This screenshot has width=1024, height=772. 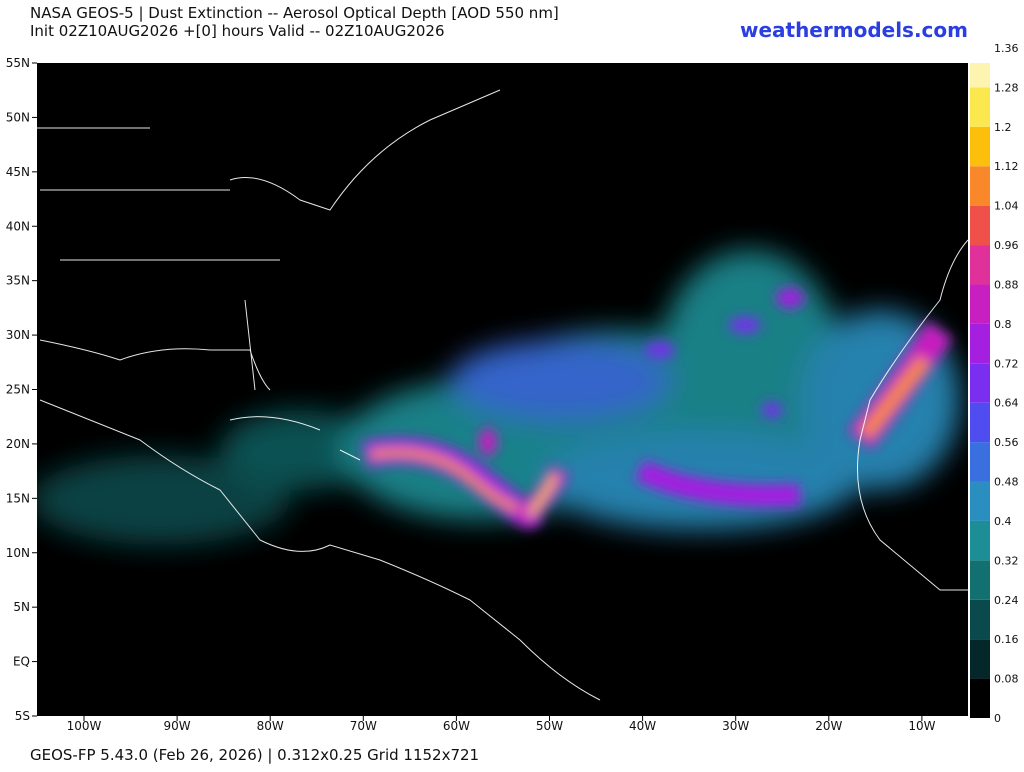 I want to click on lat-label: 35N, so click(x=18, y=281).